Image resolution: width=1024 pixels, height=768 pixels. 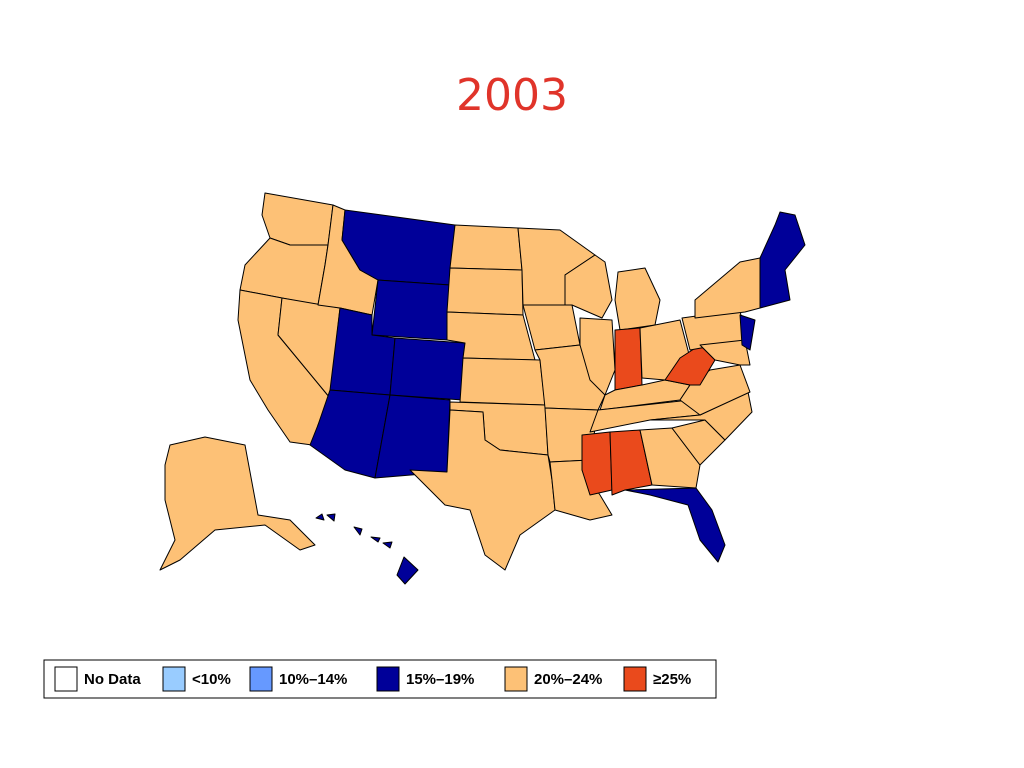 What do you see at coordinates (440, 679) in the screenshot?
I see `legend-label: 15%–19%` at bounding box center [440, 679].